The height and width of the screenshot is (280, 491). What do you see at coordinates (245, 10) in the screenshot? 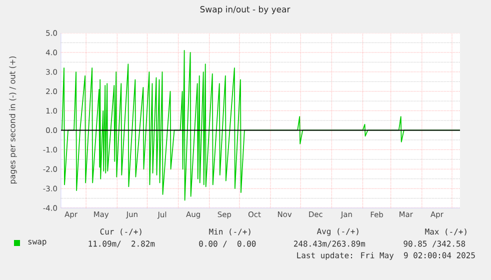
I see `chart-title: Swap in/out - by year` at bounding box center [245, 10].